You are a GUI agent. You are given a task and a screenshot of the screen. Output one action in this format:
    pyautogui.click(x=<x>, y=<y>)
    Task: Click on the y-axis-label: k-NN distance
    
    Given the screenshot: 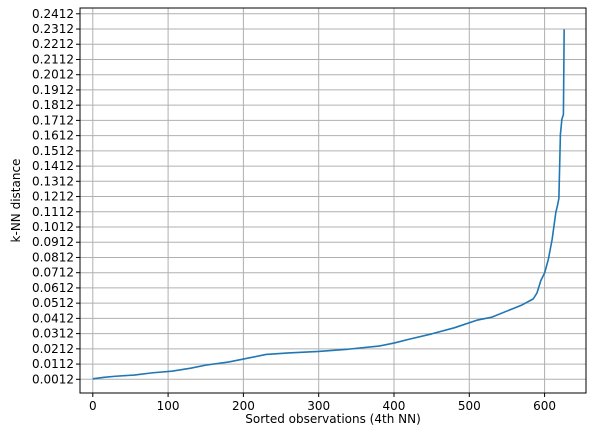 What is the action you would take?
    pyautogui.click(x=16, y=201)
    